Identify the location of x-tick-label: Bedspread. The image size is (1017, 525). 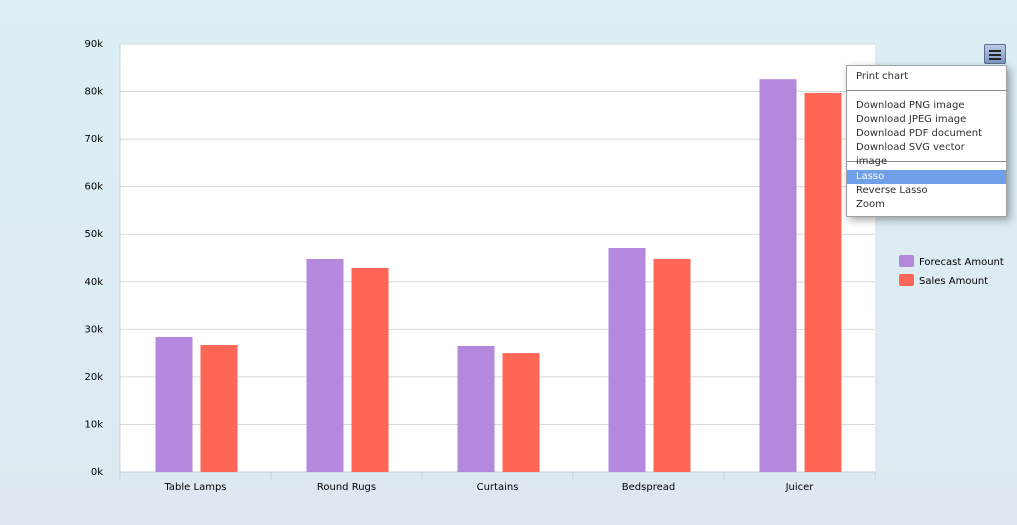
(648, 487).